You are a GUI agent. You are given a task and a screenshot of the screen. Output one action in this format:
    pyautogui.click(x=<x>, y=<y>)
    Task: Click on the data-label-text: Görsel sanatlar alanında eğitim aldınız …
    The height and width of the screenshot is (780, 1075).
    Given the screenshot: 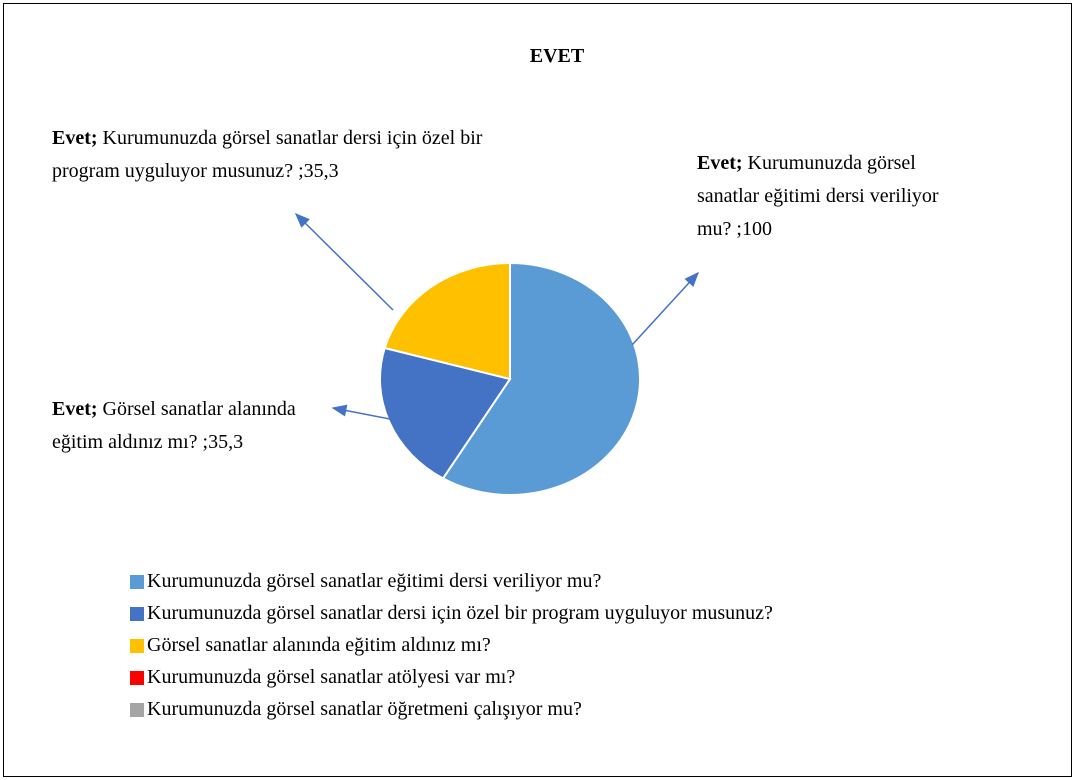 What is the action you would take?
    pyautogui.click(x=174, y=425)
    